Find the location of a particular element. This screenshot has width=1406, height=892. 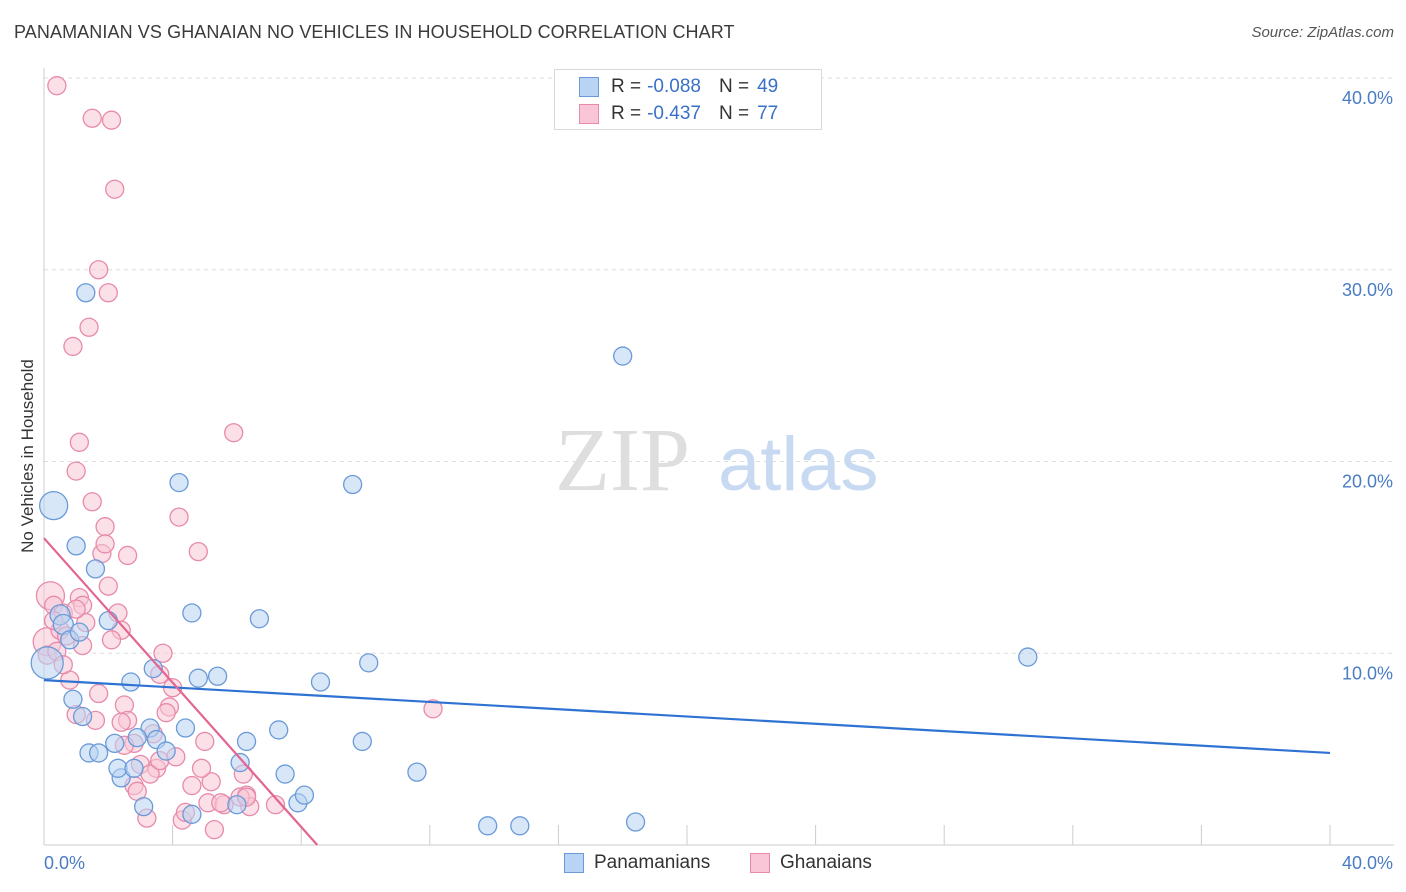

series-legend: Panamanians Ghanaians is located at coordinates (703, 865).